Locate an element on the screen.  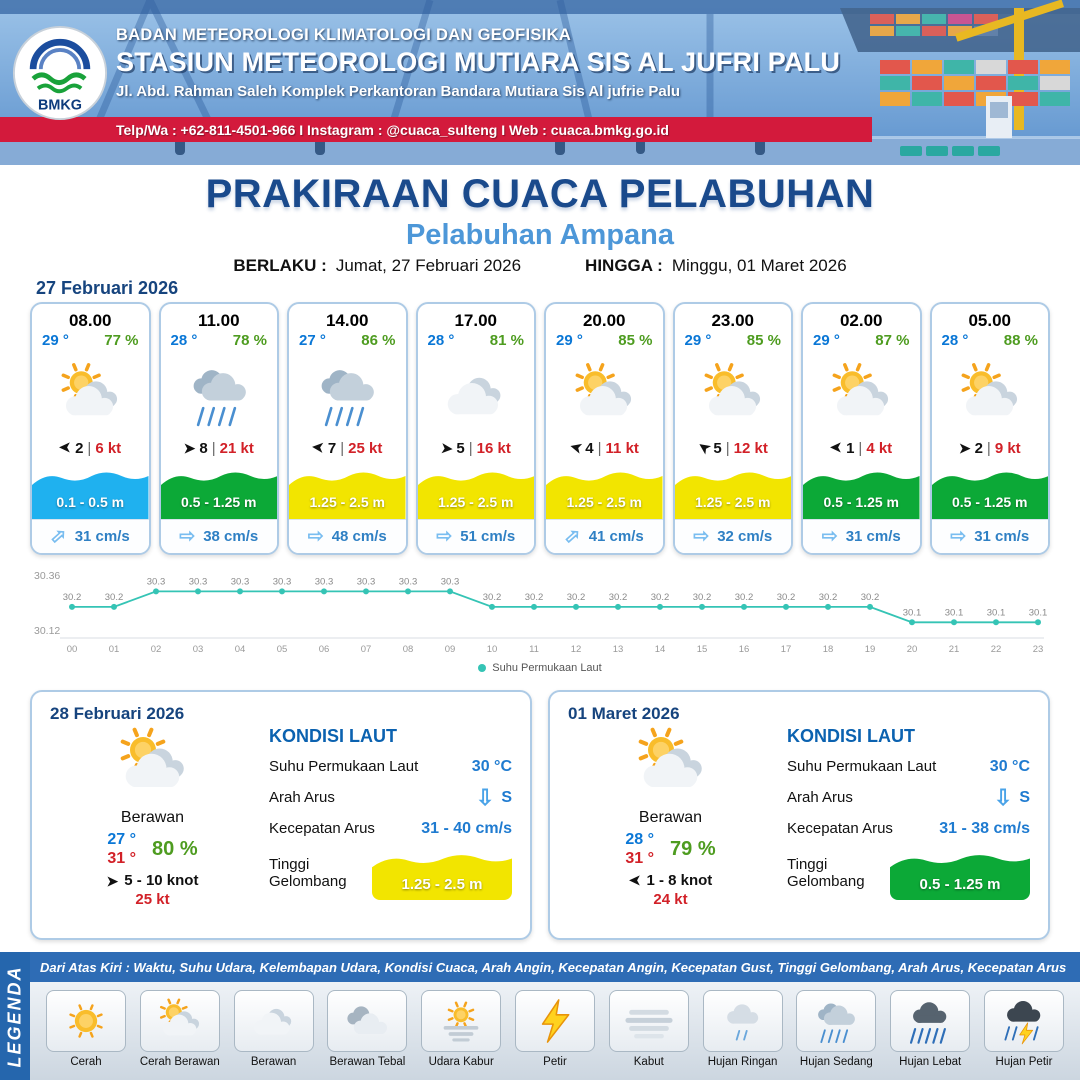
legend-item-label: Petir is located at coordinates (555, 1062).